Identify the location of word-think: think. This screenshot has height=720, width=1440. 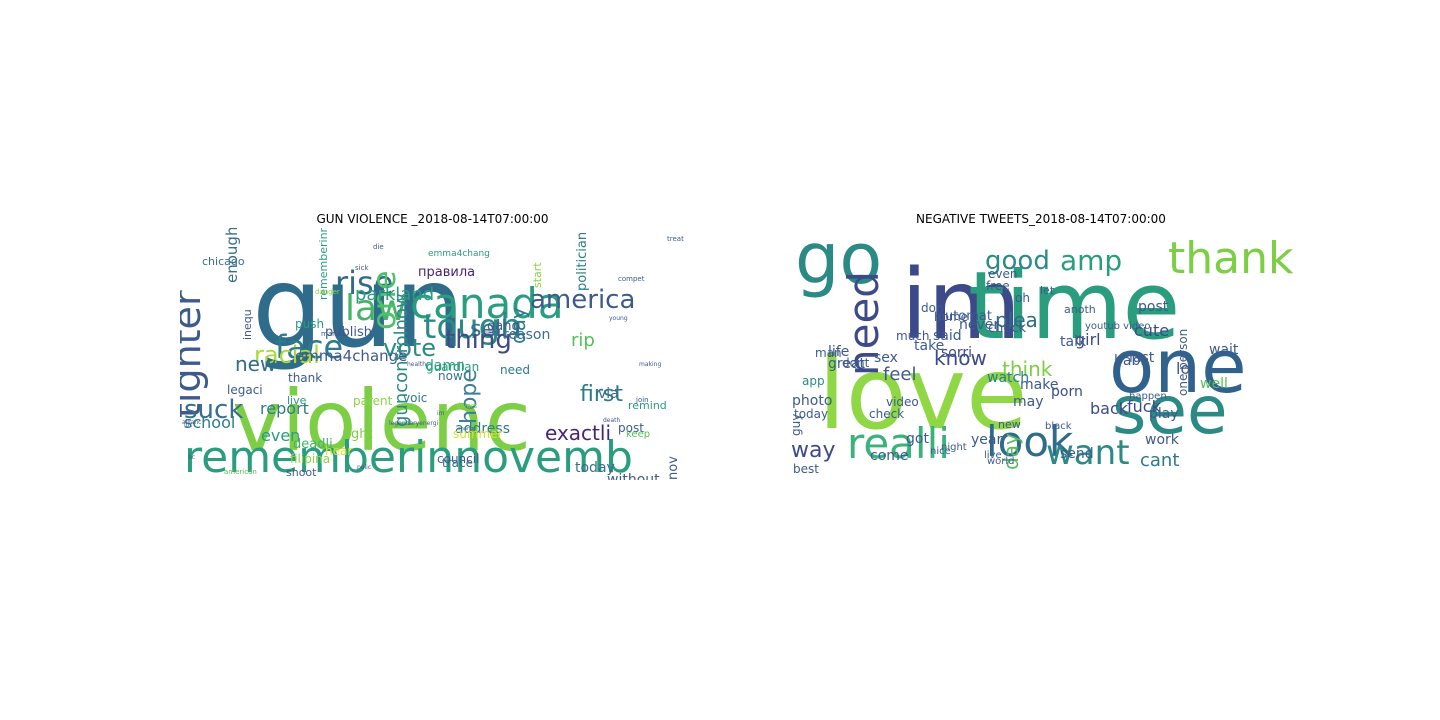
(1027, 369).